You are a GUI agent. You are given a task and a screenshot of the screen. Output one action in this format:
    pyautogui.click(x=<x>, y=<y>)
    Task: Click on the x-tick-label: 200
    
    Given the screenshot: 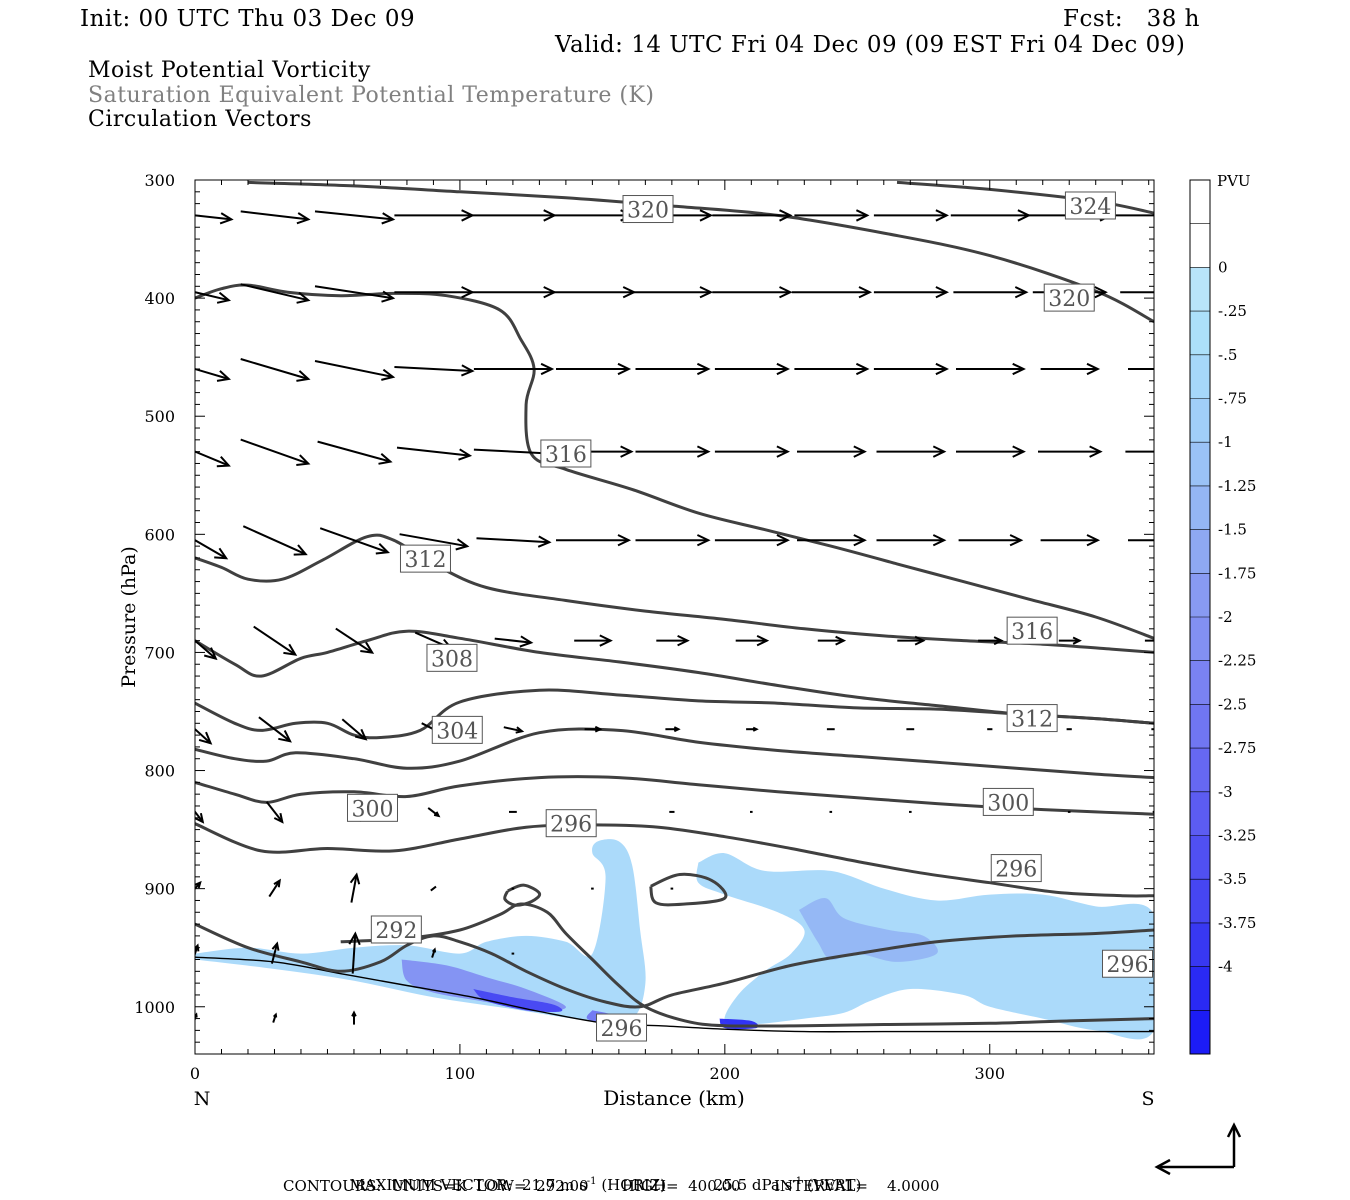 What is the action you would take?
    pyautogui.click(x=725, y=1073)
    